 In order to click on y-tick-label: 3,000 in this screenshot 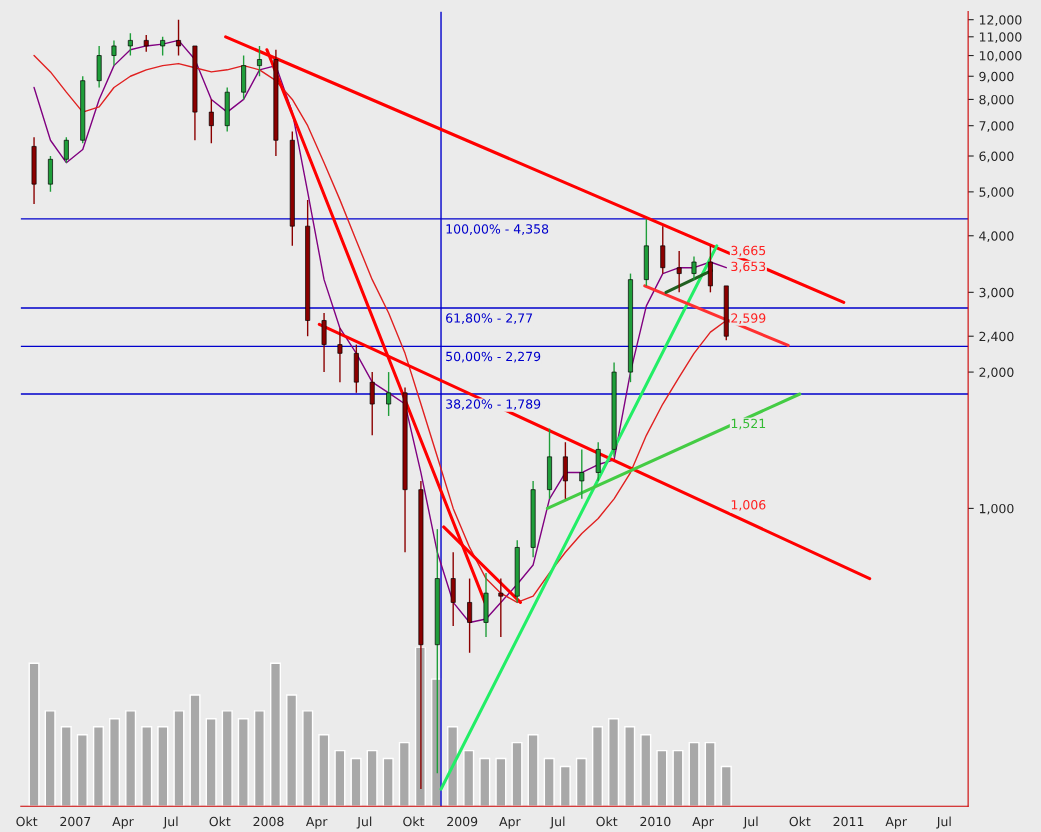, I will do `click(996, 293)`.